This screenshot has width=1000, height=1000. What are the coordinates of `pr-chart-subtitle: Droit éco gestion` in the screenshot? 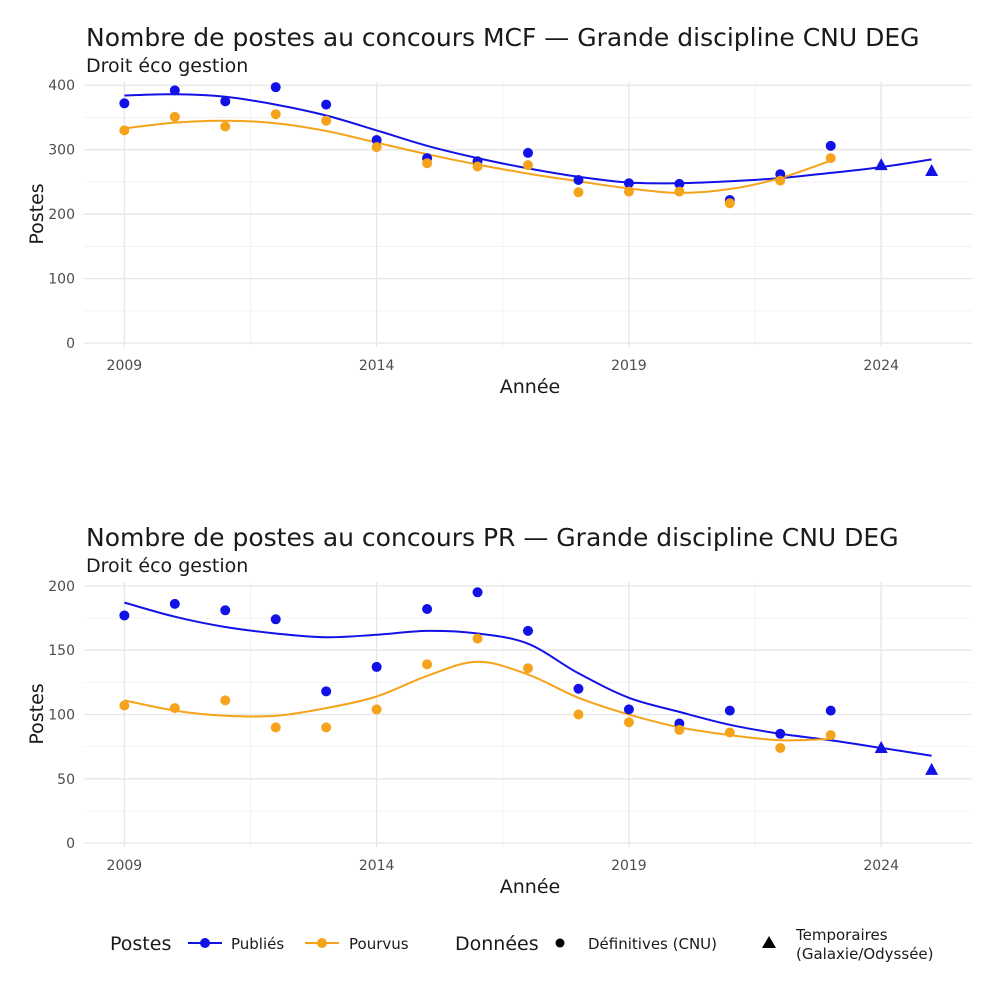 It's located at (167, 566).